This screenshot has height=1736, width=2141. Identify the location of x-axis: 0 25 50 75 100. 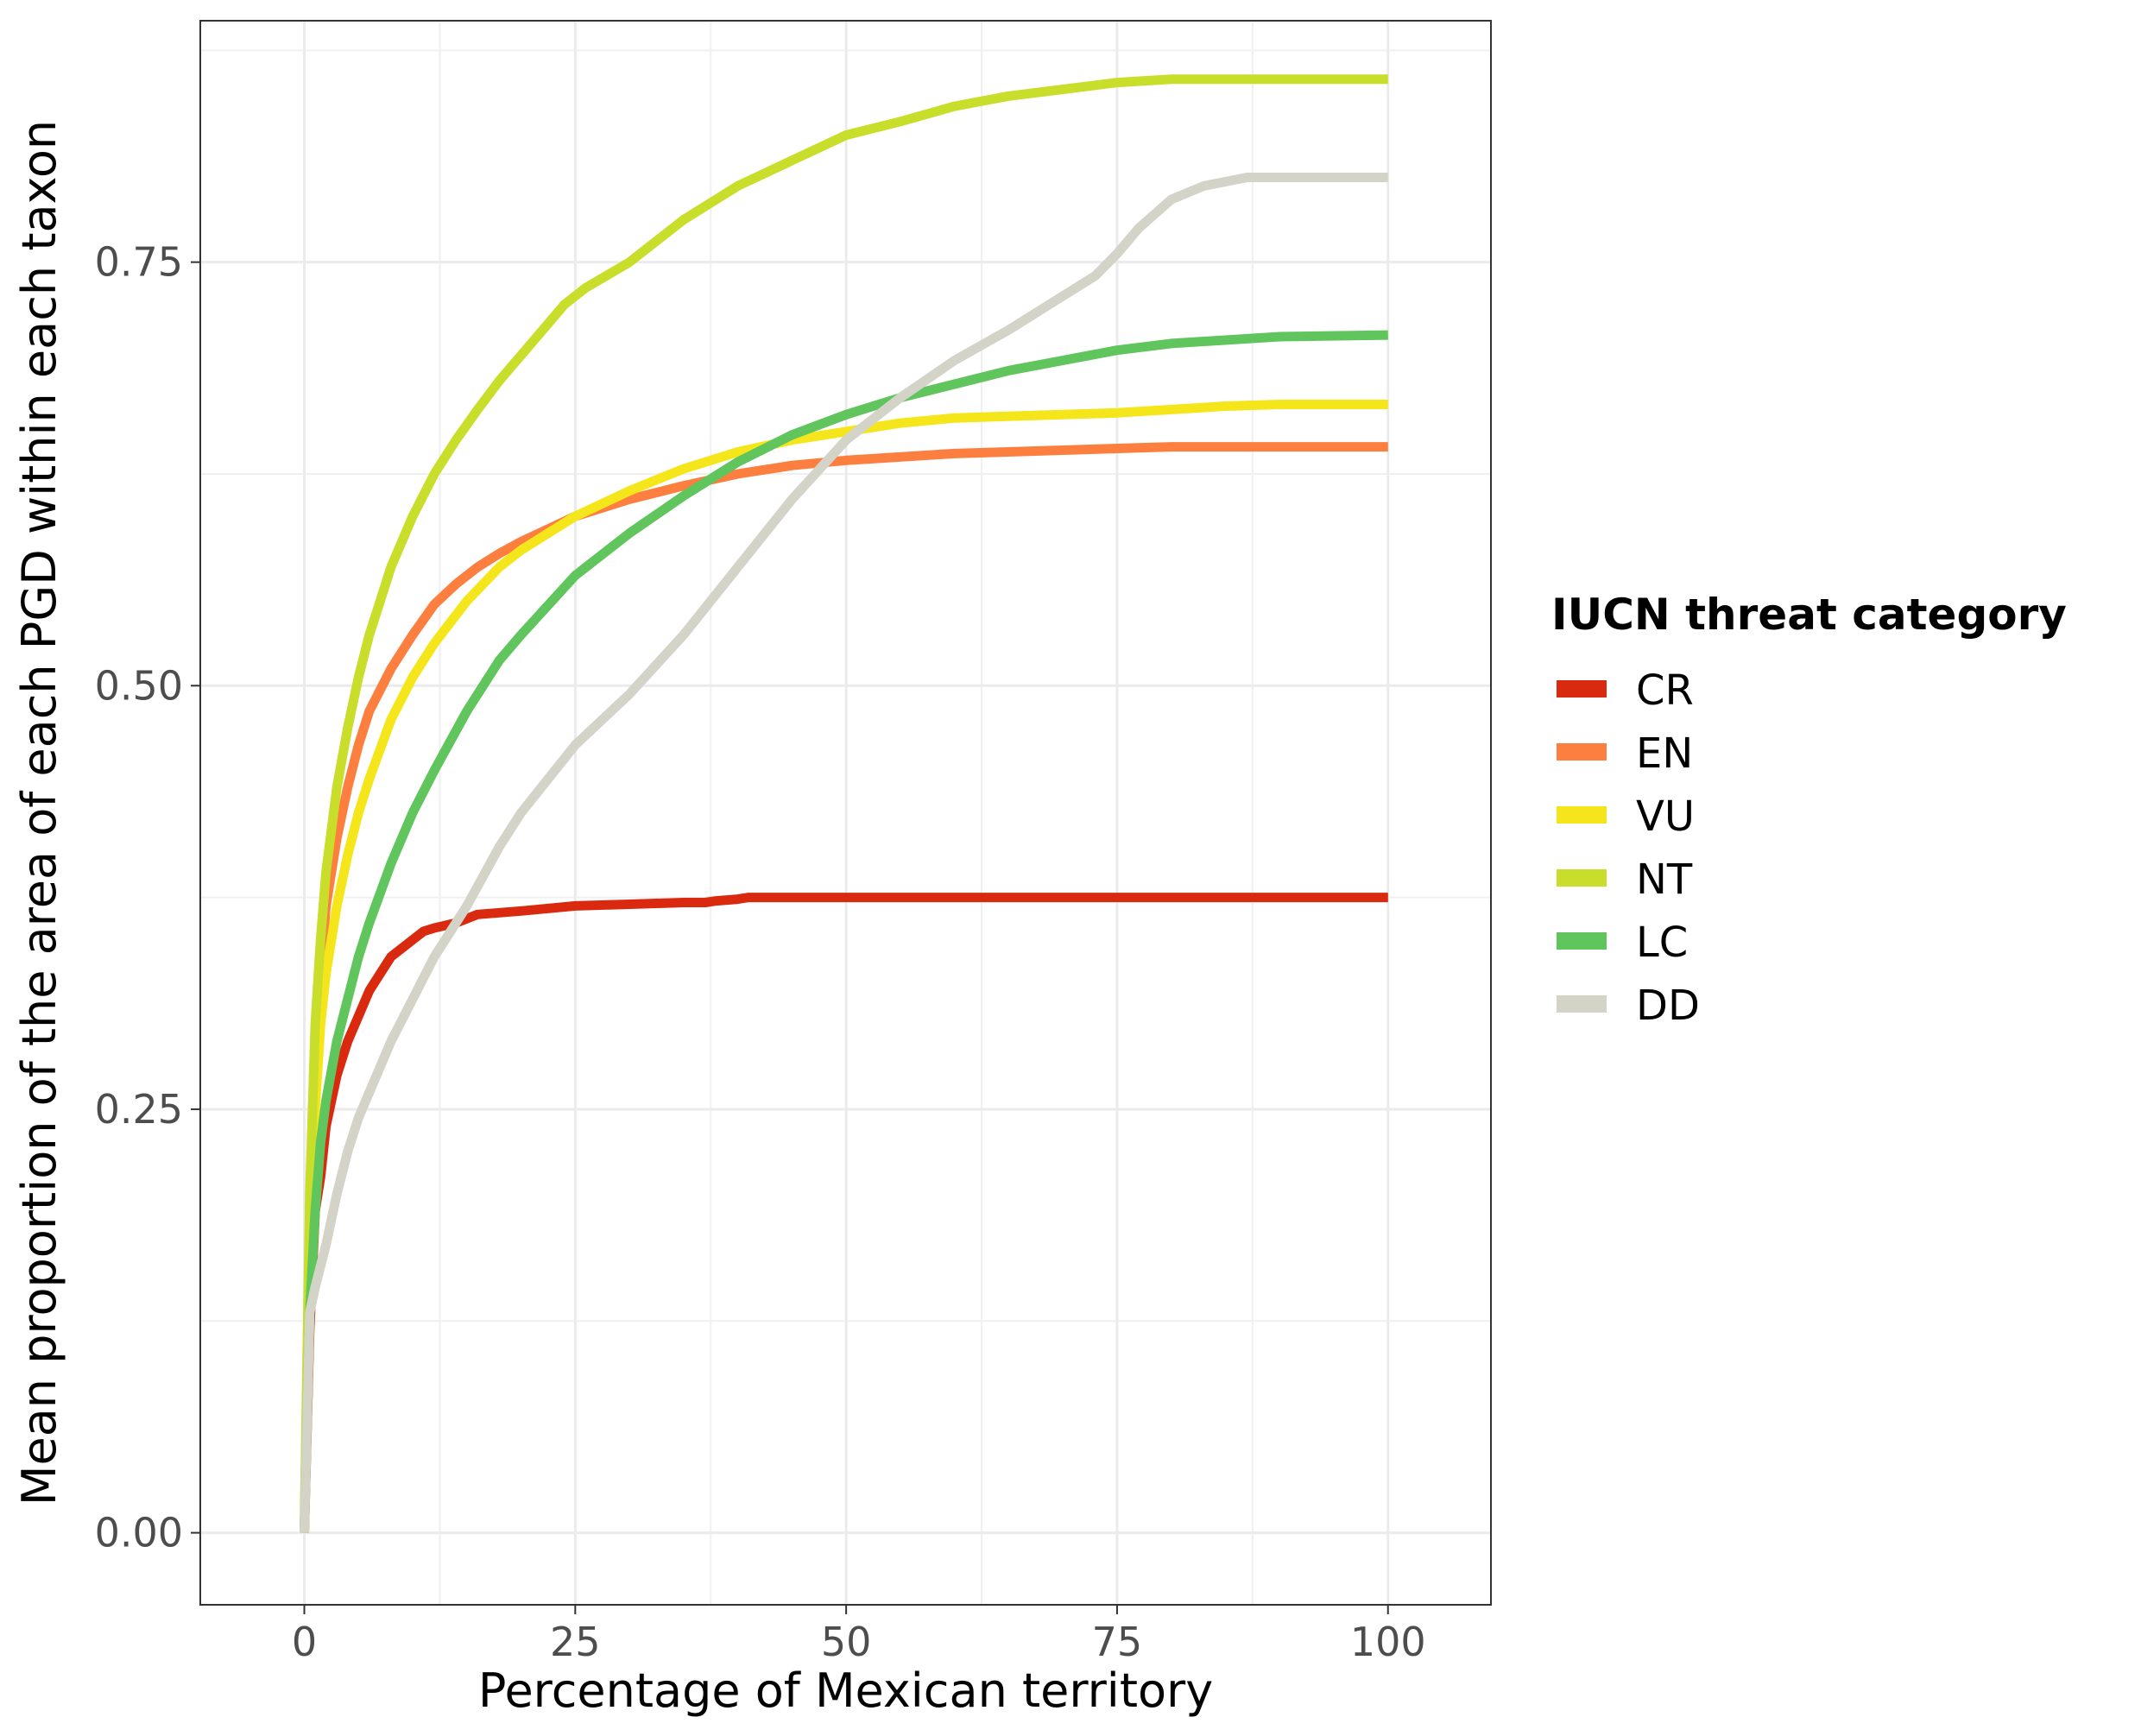
(859, 1635).